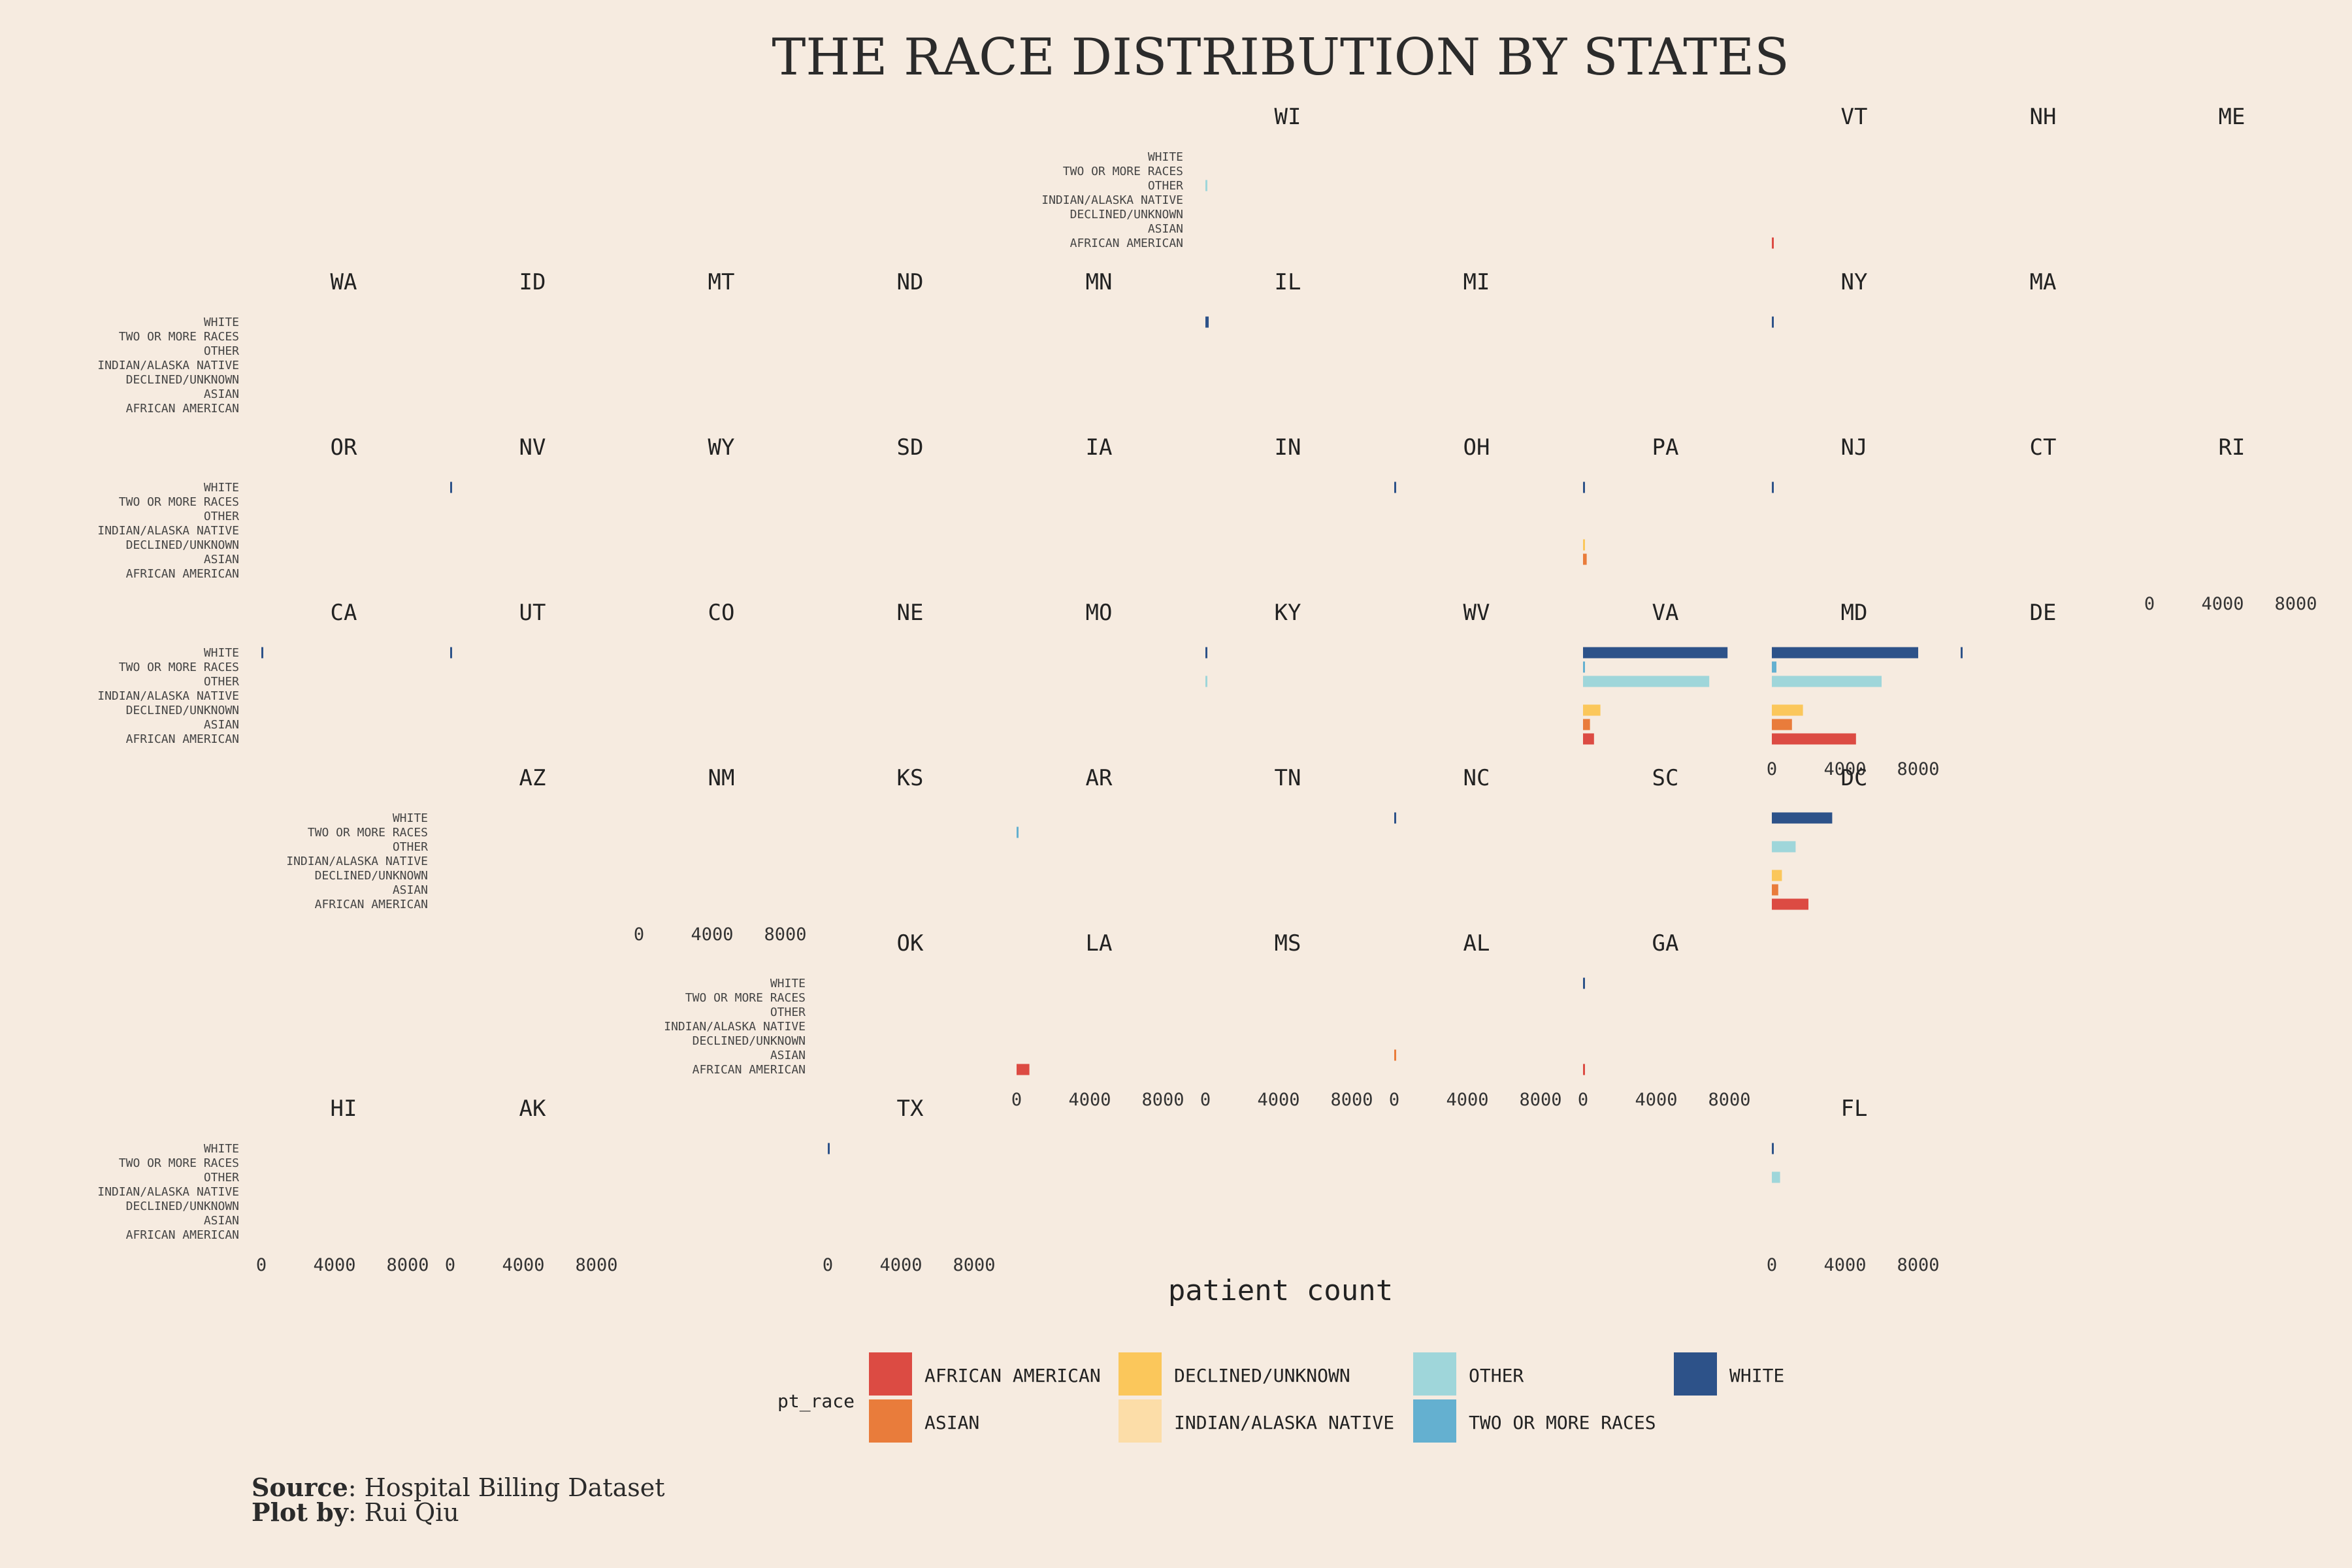  I want to click on state-label: NJ, so click(1854, 447).